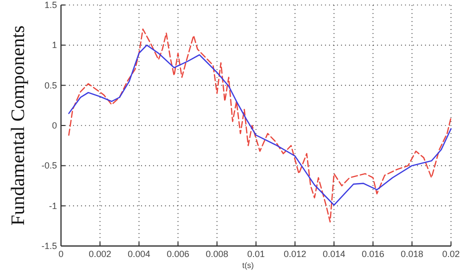 The width and height of the screenshot is (463, 272). Describe the element at coordinates (50, 5) in the screenshot. I see `y-tick-label: 1.5` at that location.